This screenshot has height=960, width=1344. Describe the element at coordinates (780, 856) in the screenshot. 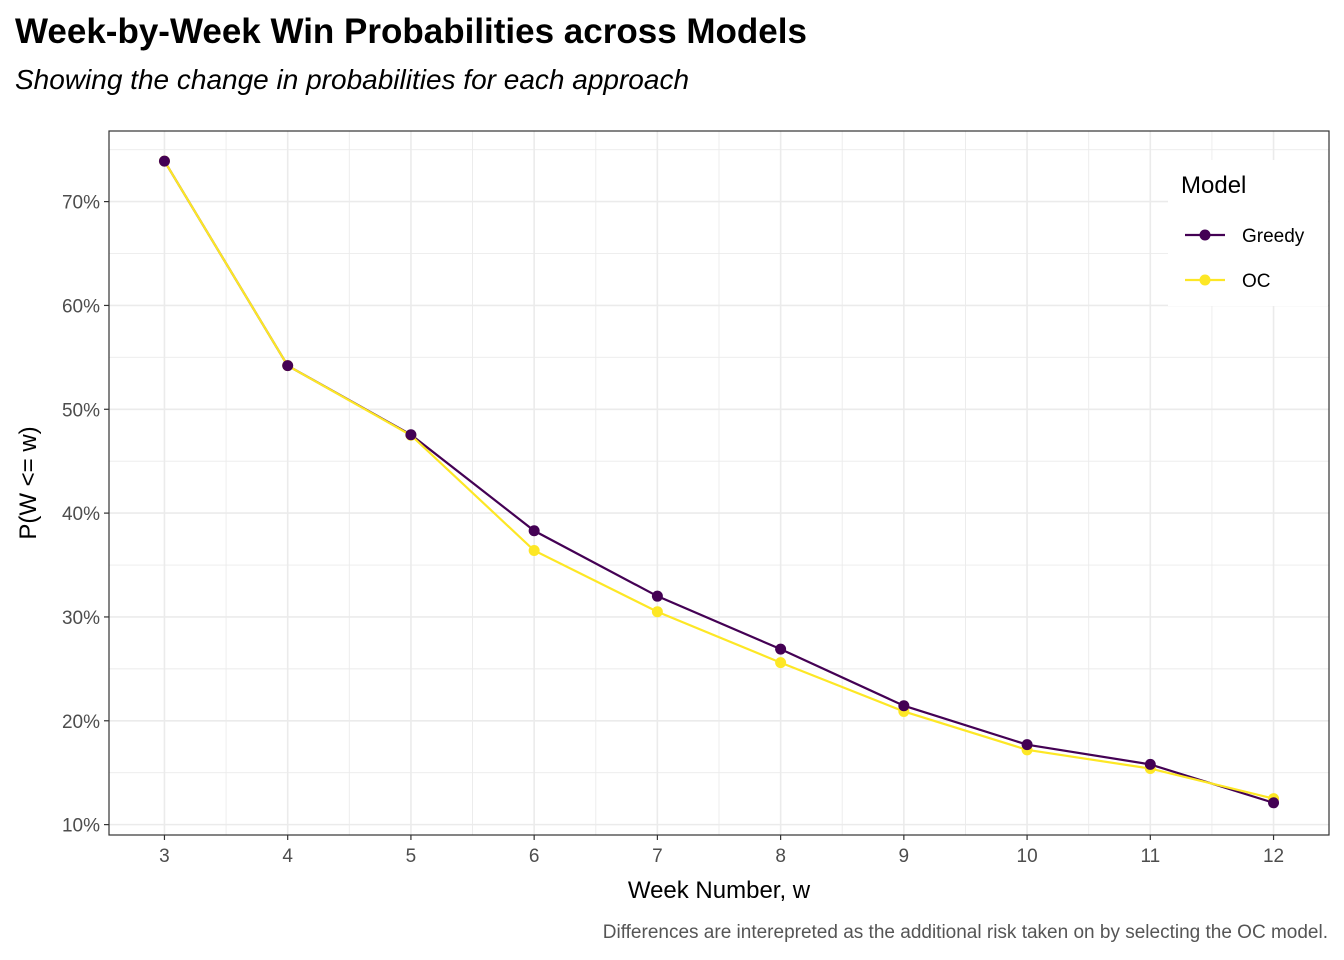

I see `x-tick-label: 8` at that location.